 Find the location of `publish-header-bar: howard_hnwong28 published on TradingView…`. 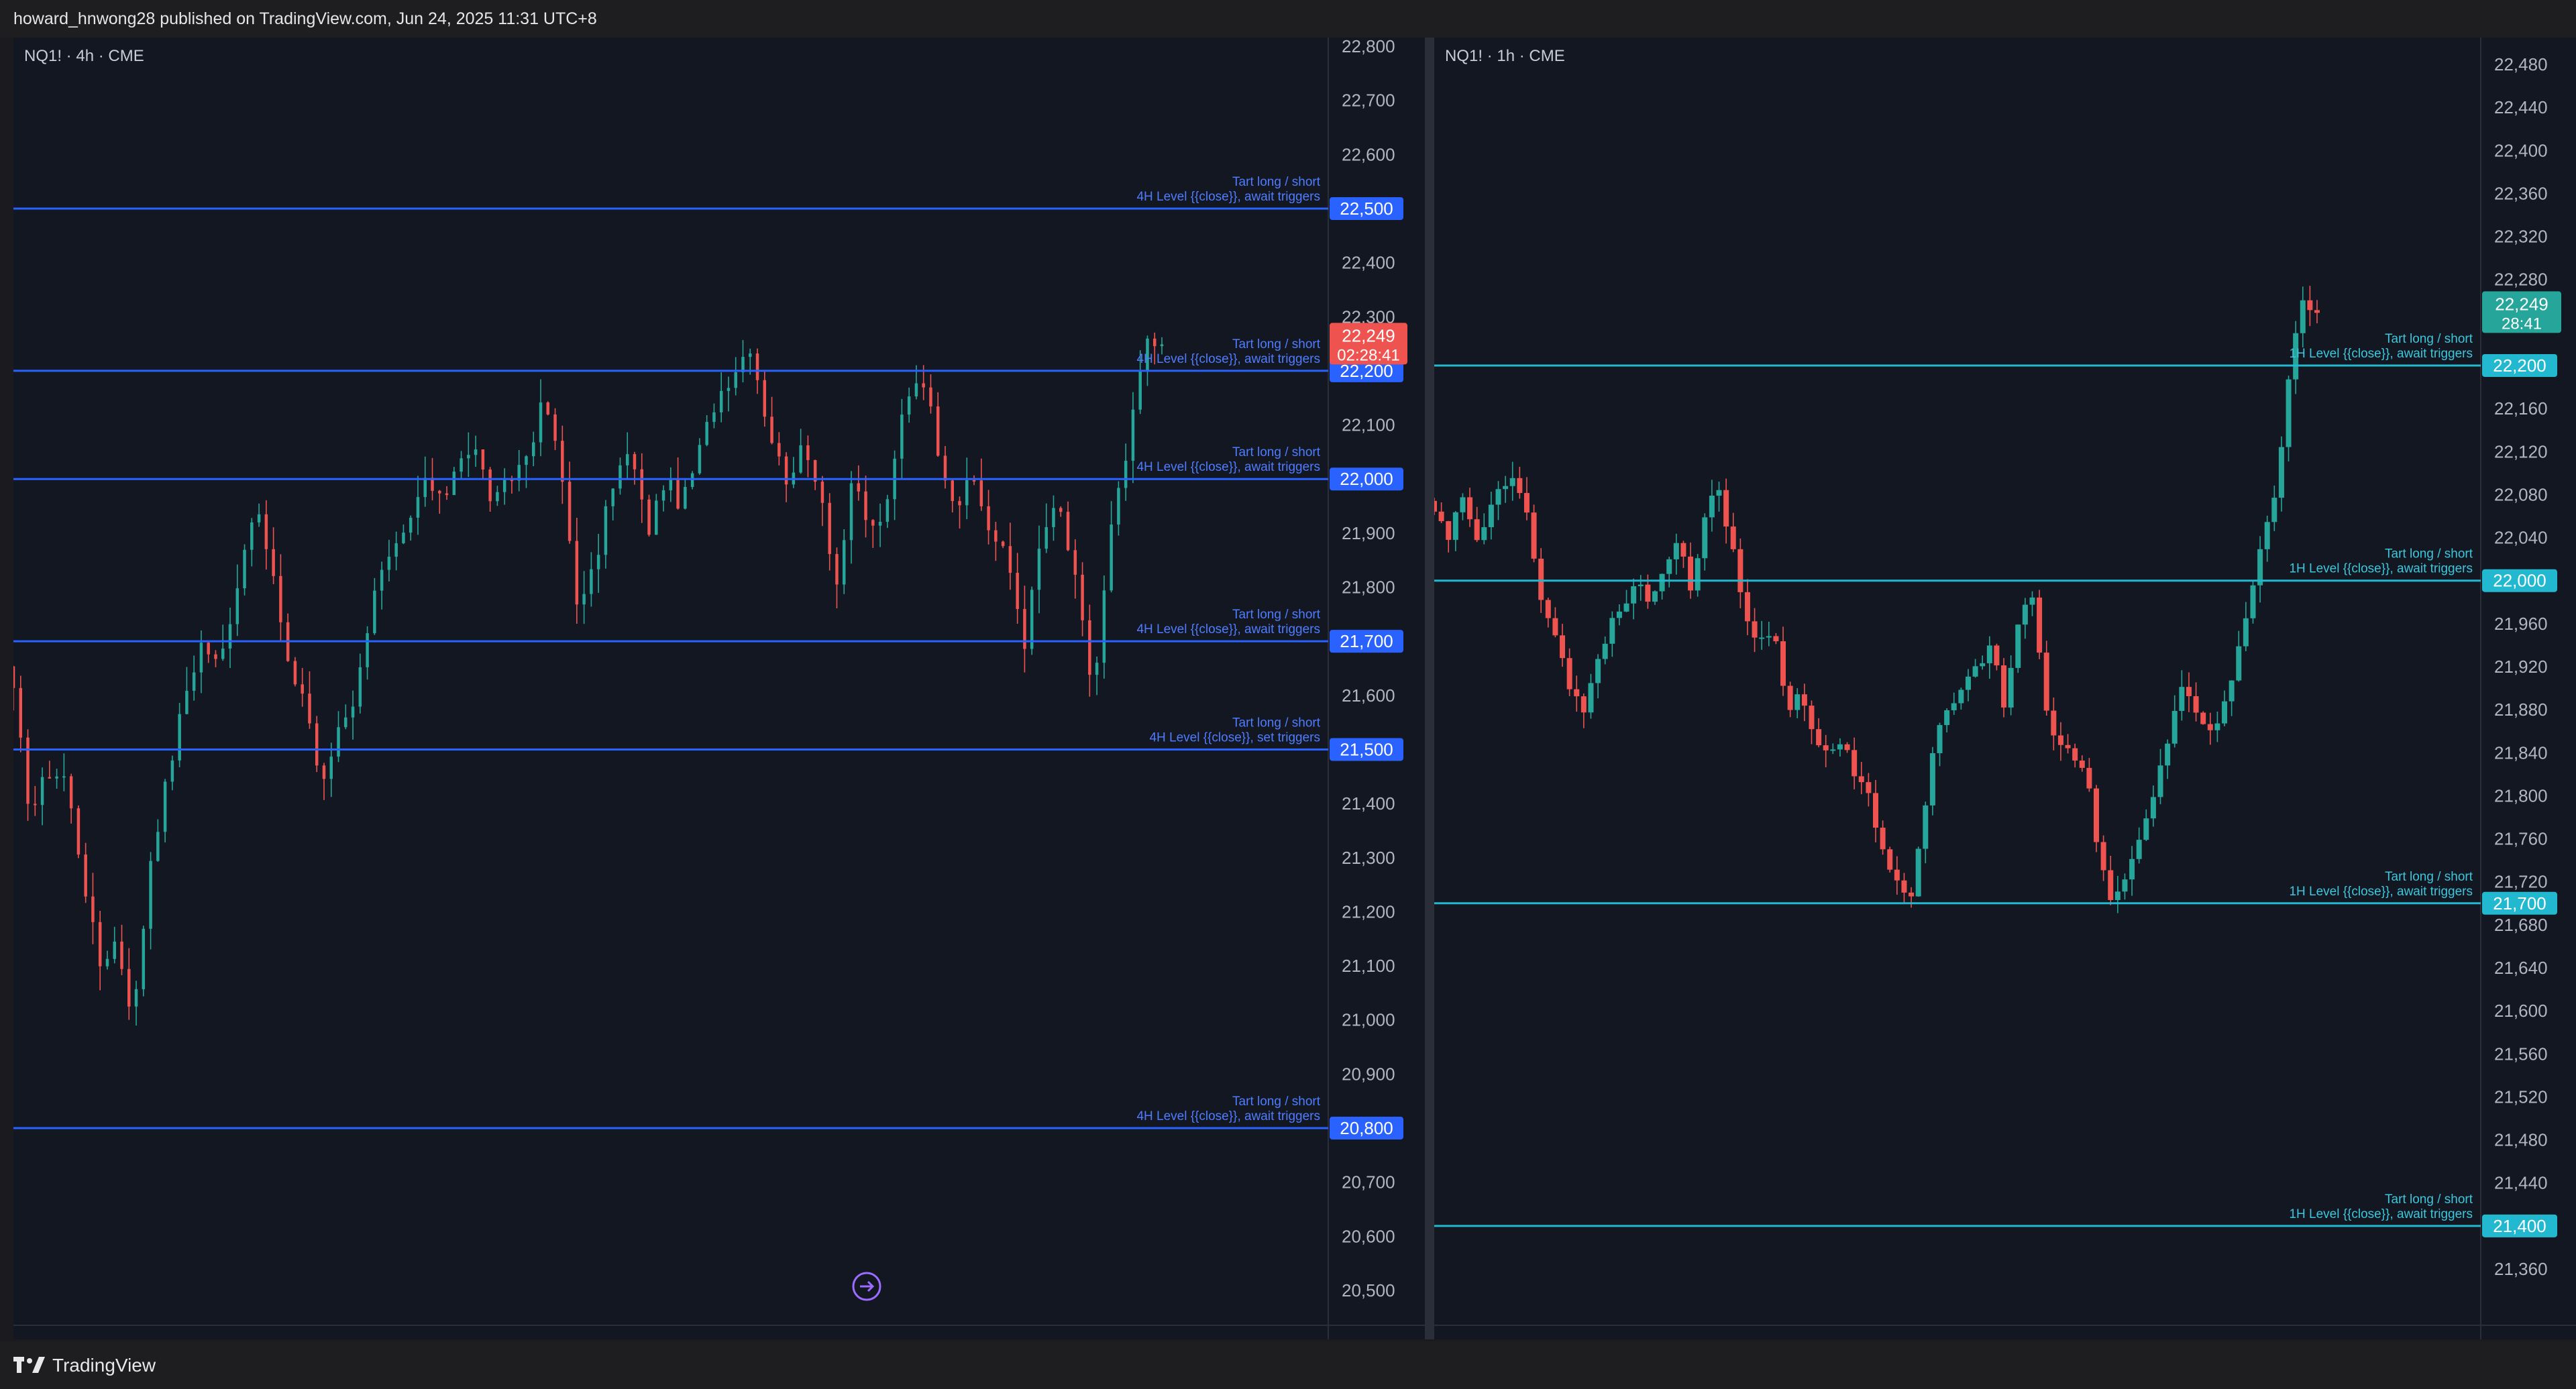

publish-header-bar: howard_hnwong28 published on TradingView… is located at coordinates (1288, 19).